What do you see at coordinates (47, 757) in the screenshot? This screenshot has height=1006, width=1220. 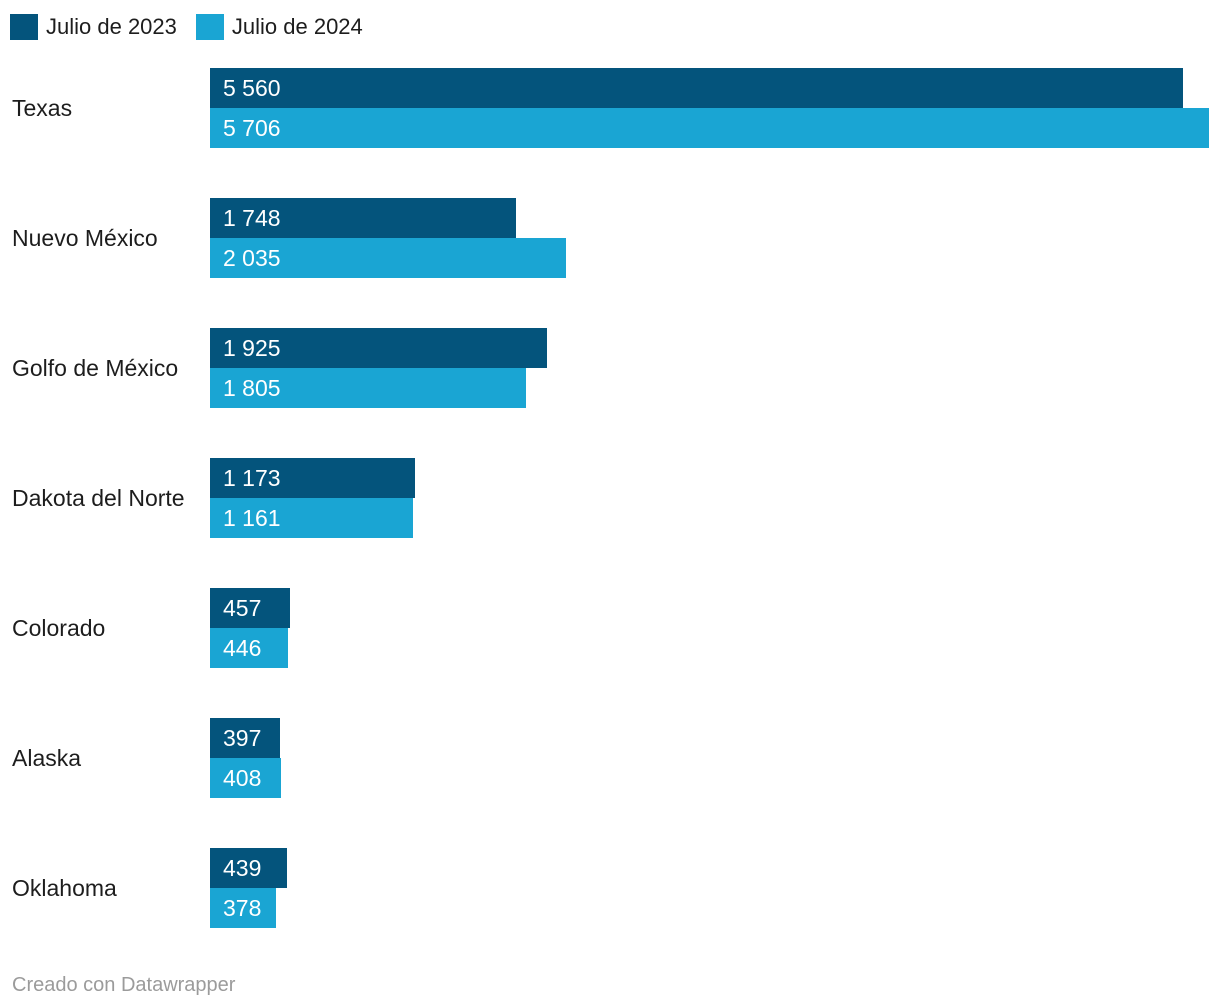 I see `category-label: Alaska` at bounding box center [47, 757].